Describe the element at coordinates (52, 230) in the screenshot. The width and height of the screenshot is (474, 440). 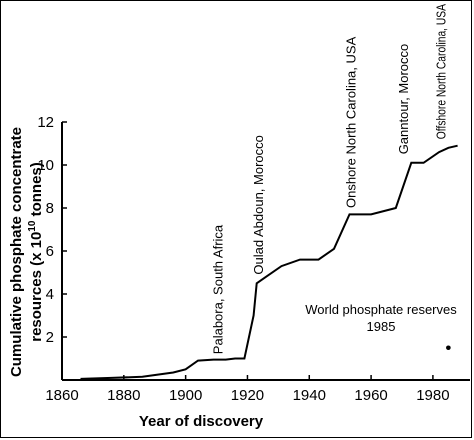
I see `y-ticks: 2 4 6 8 10 12` at that location.